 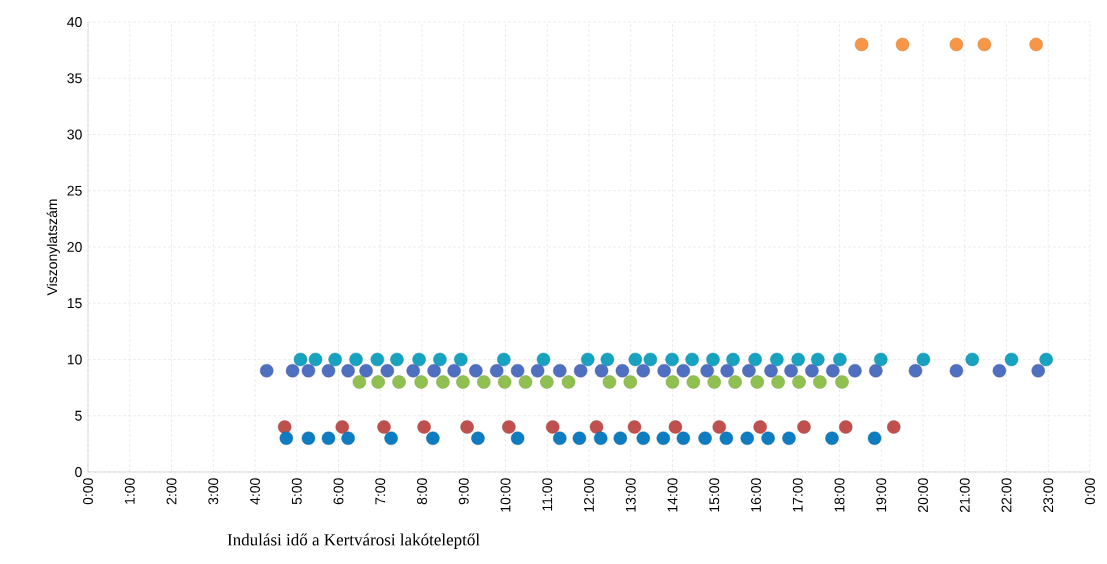 What do you see at coordinates (839, 495) in the screenshot?
I see `x-tick-label: 18:00` at bounding box center [839, 495].